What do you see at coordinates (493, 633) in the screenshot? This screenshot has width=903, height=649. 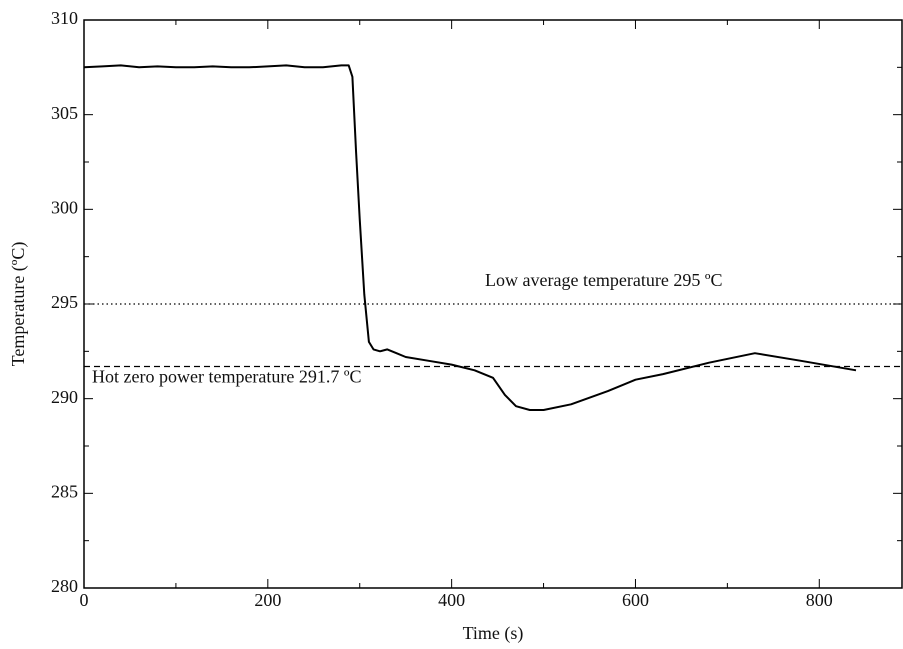 I see `x-axis-label: Time (s)` at bounding box center [493, 633].